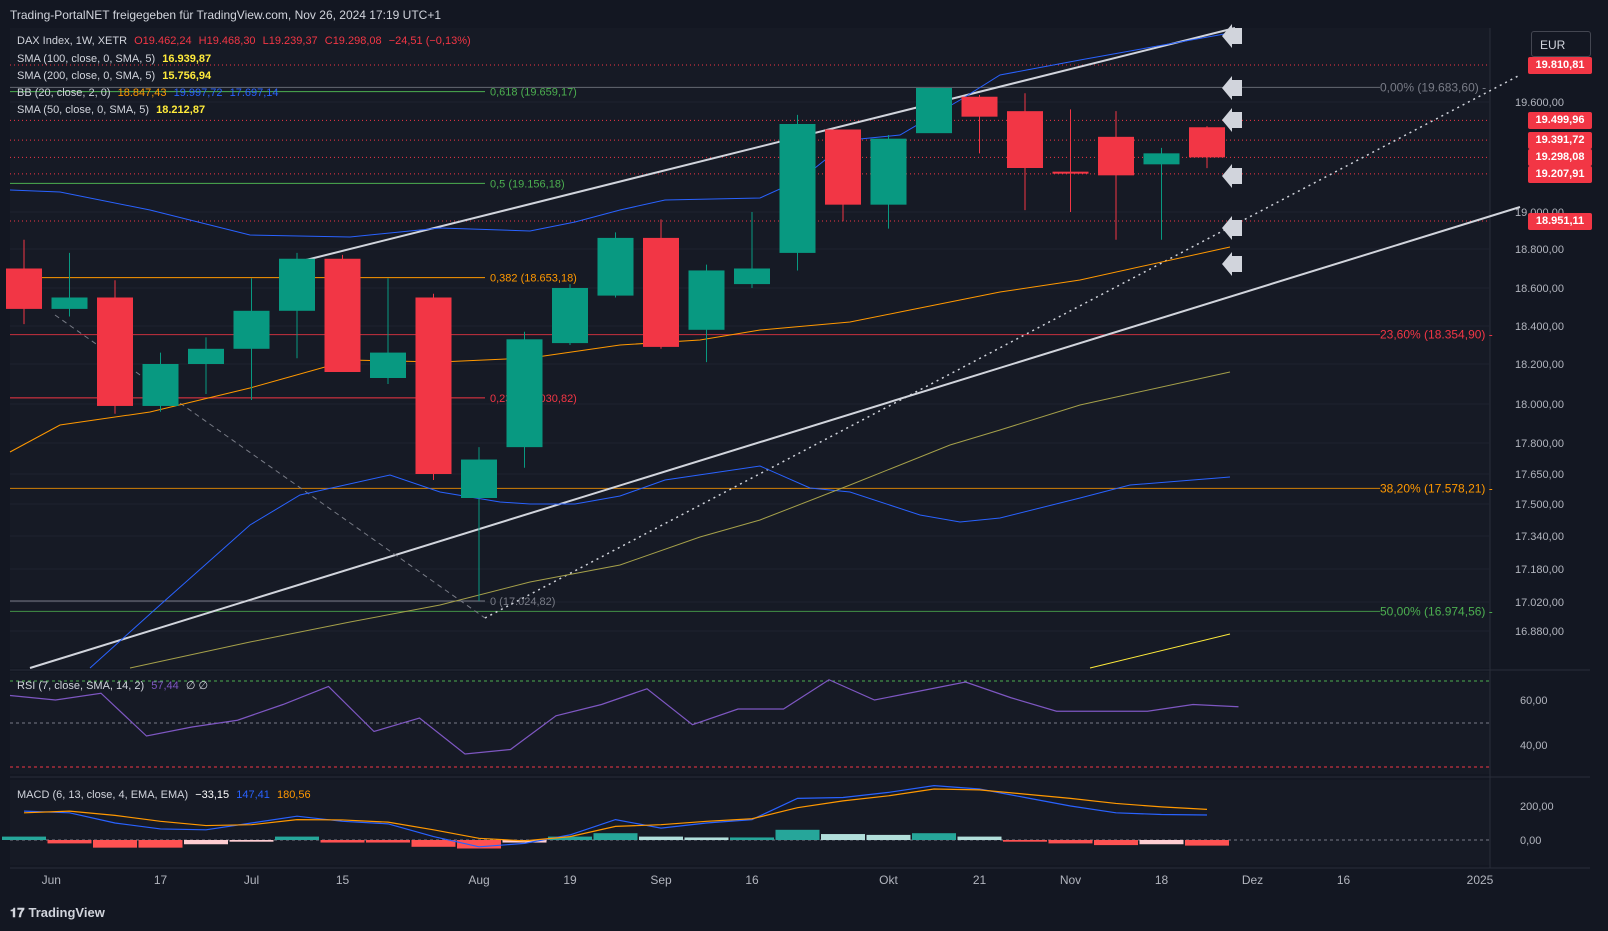  What do you see at coordinates (1539, 570) in the screenshot?
I see `price-tick-label: 17.180,00` at bounding box center [1539, 570].